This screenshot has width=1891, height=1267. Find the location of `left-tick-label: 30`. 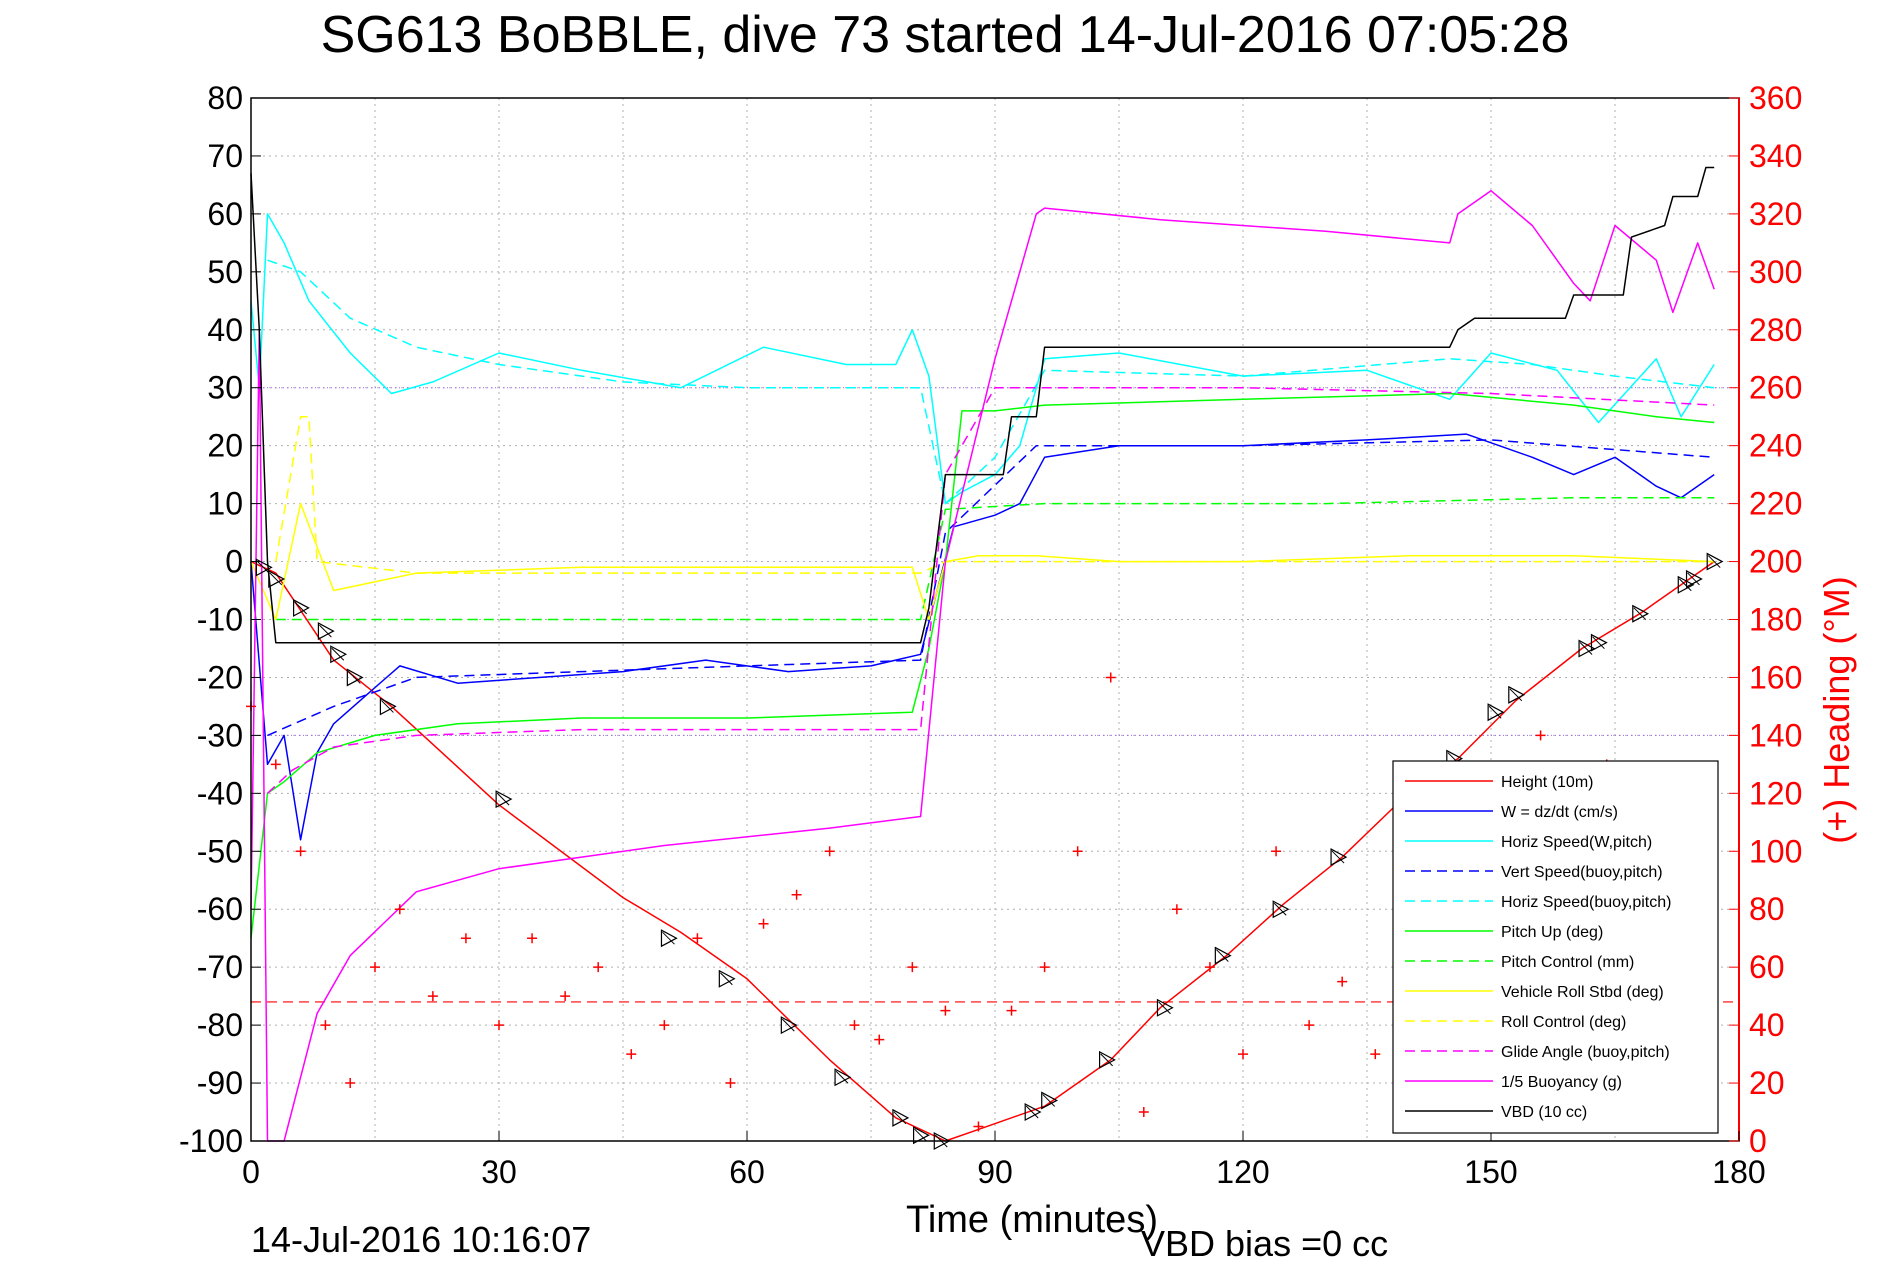

left-tick-label: 30 is located at coordinates (225, 388).